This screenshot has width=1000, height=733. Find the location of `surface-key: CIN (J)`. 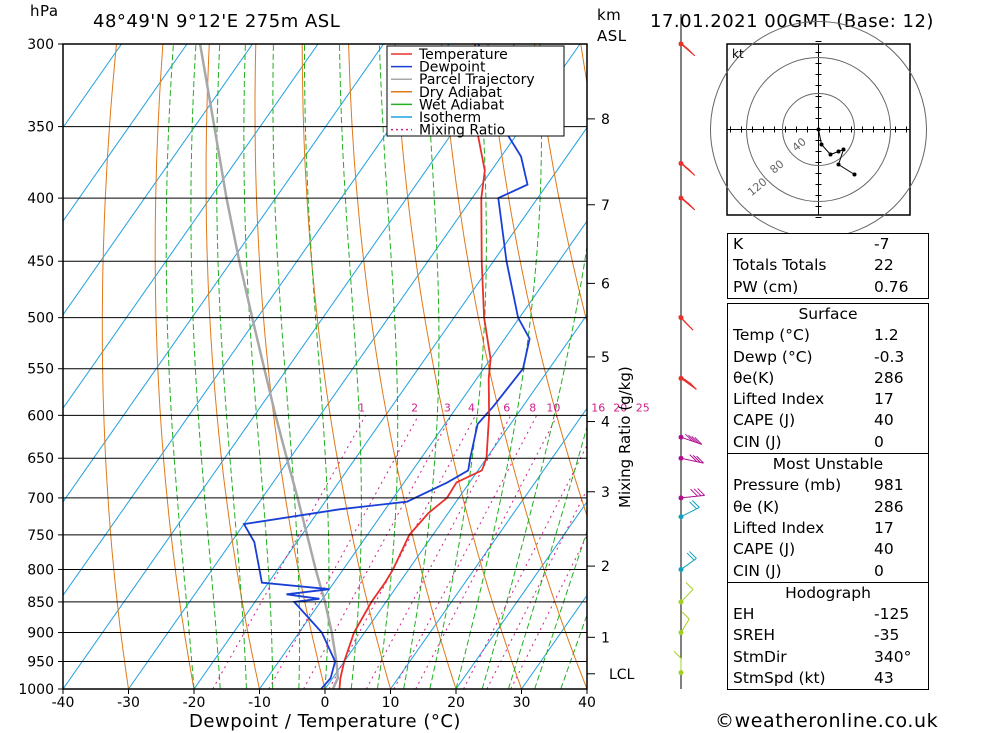

surface-key: CIN (J) is located at coordinates (757, 441).